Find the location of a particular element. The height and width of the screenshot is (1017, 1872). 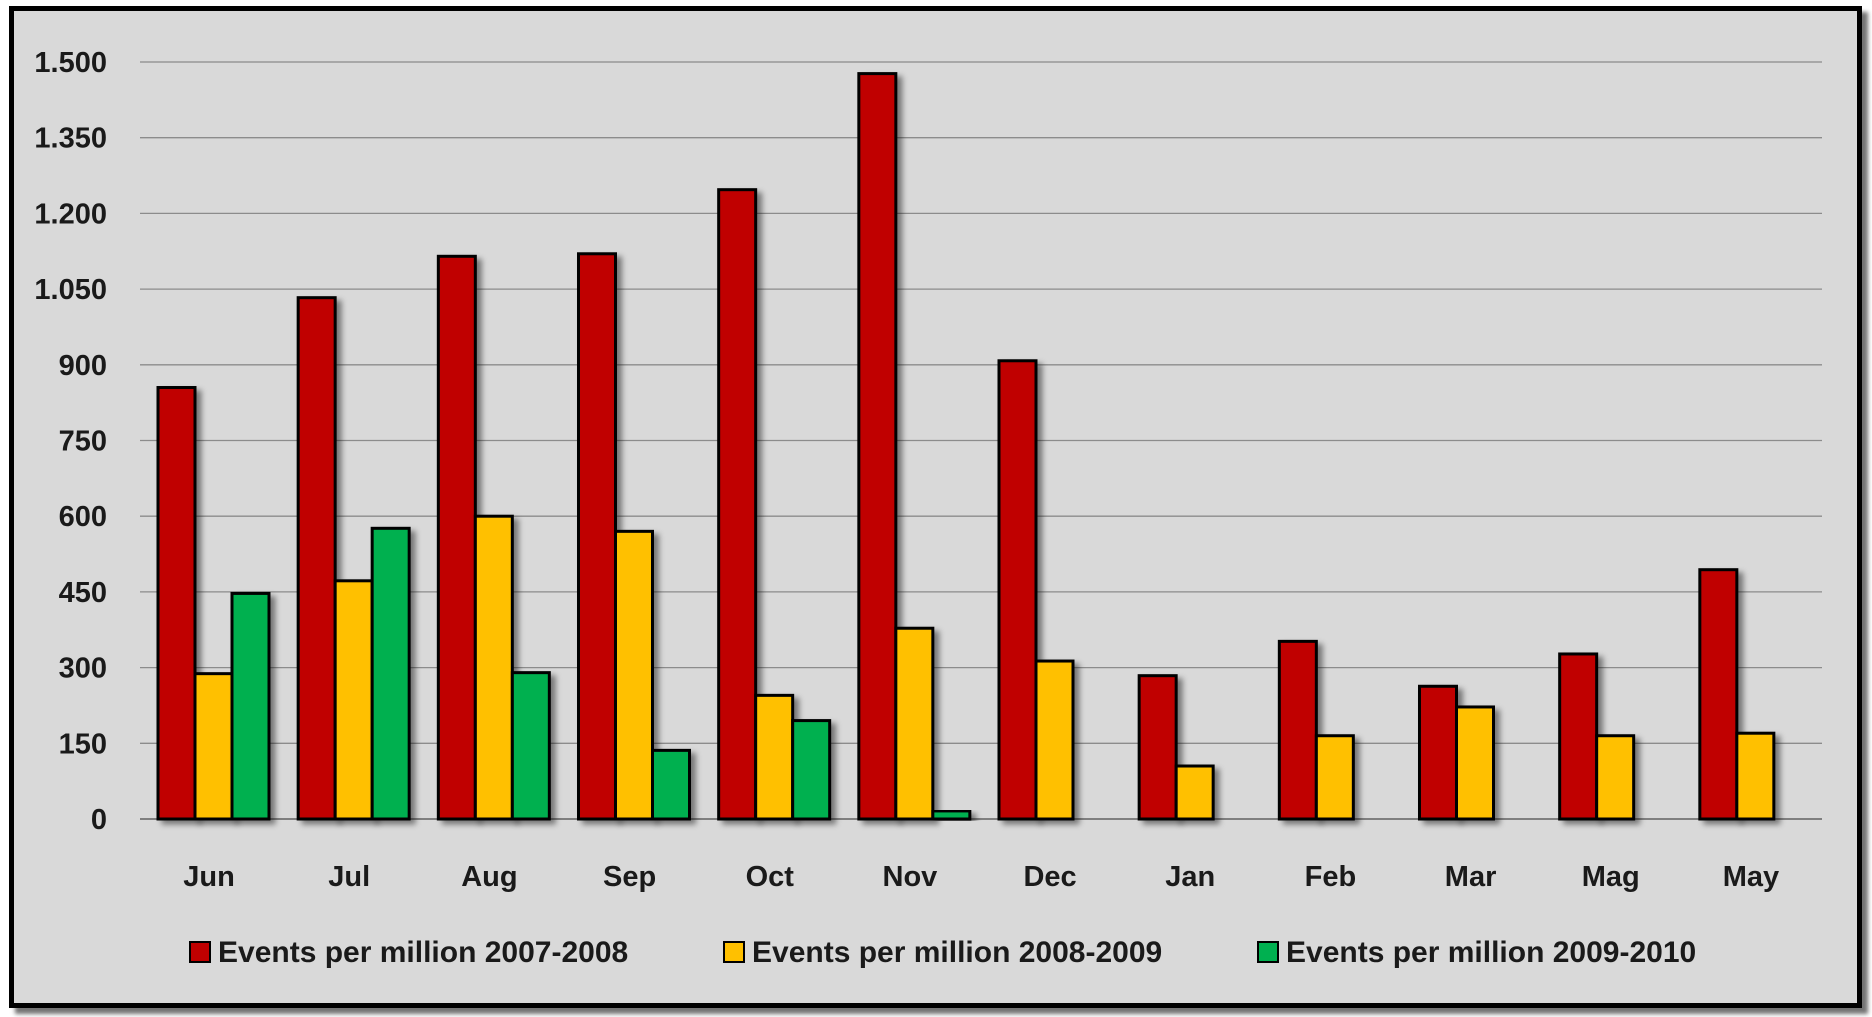

bar-1-aug is located at coordinates (456, 537).